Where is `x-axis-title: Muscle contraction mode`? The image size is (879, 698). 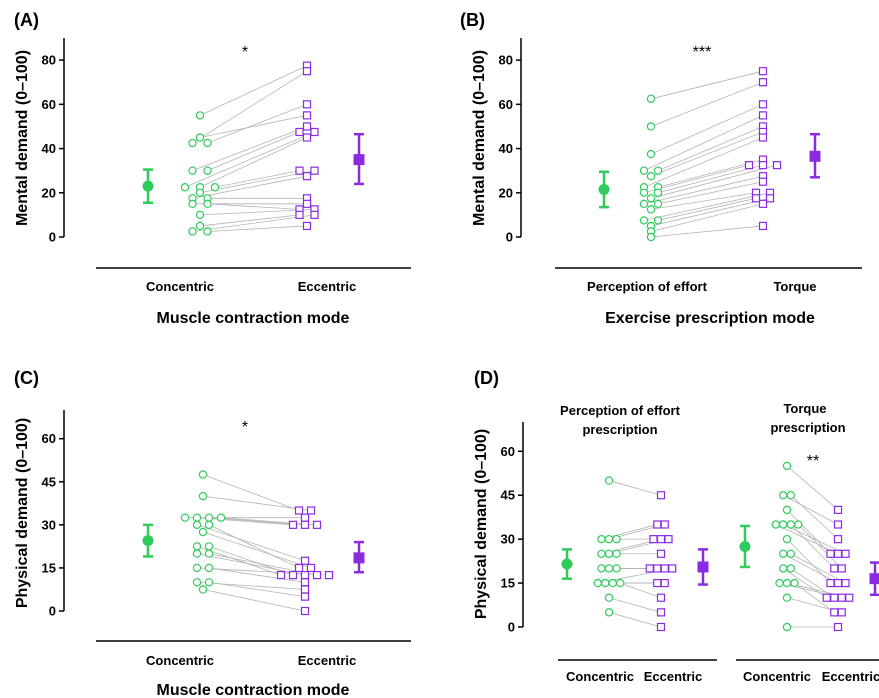 x-axis-title: Muscle contraction mode is located at coordinates (253, 318).